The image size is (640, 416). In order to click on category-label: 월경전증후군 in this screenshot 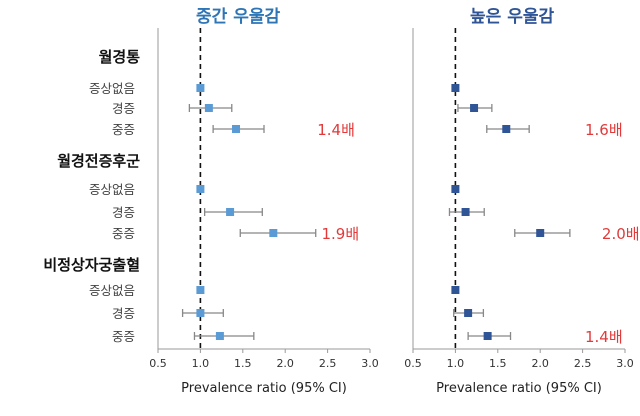, I will do `click(98, 161)`.